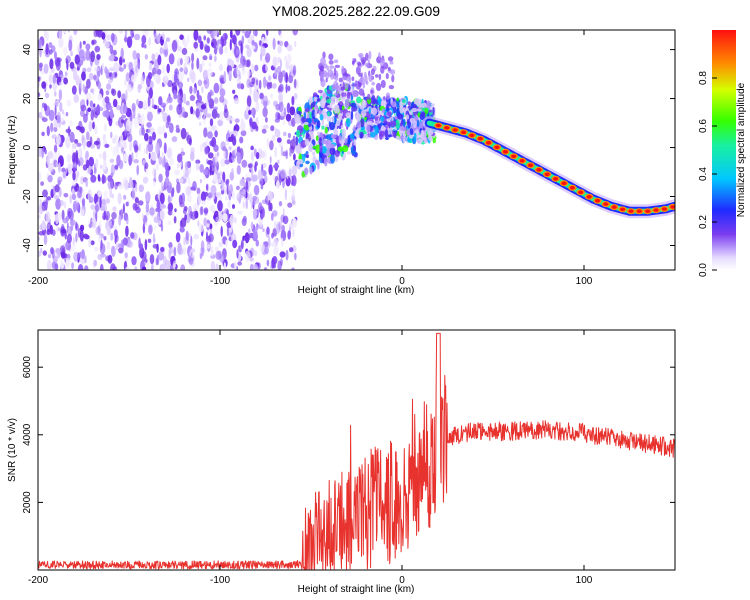 This screenshot has width=750, height=600. What do you see at coordinates (703, 78) in the screenshot?
I see `colorbar-tick-label: 0.8` at bounding box center [703, 78].